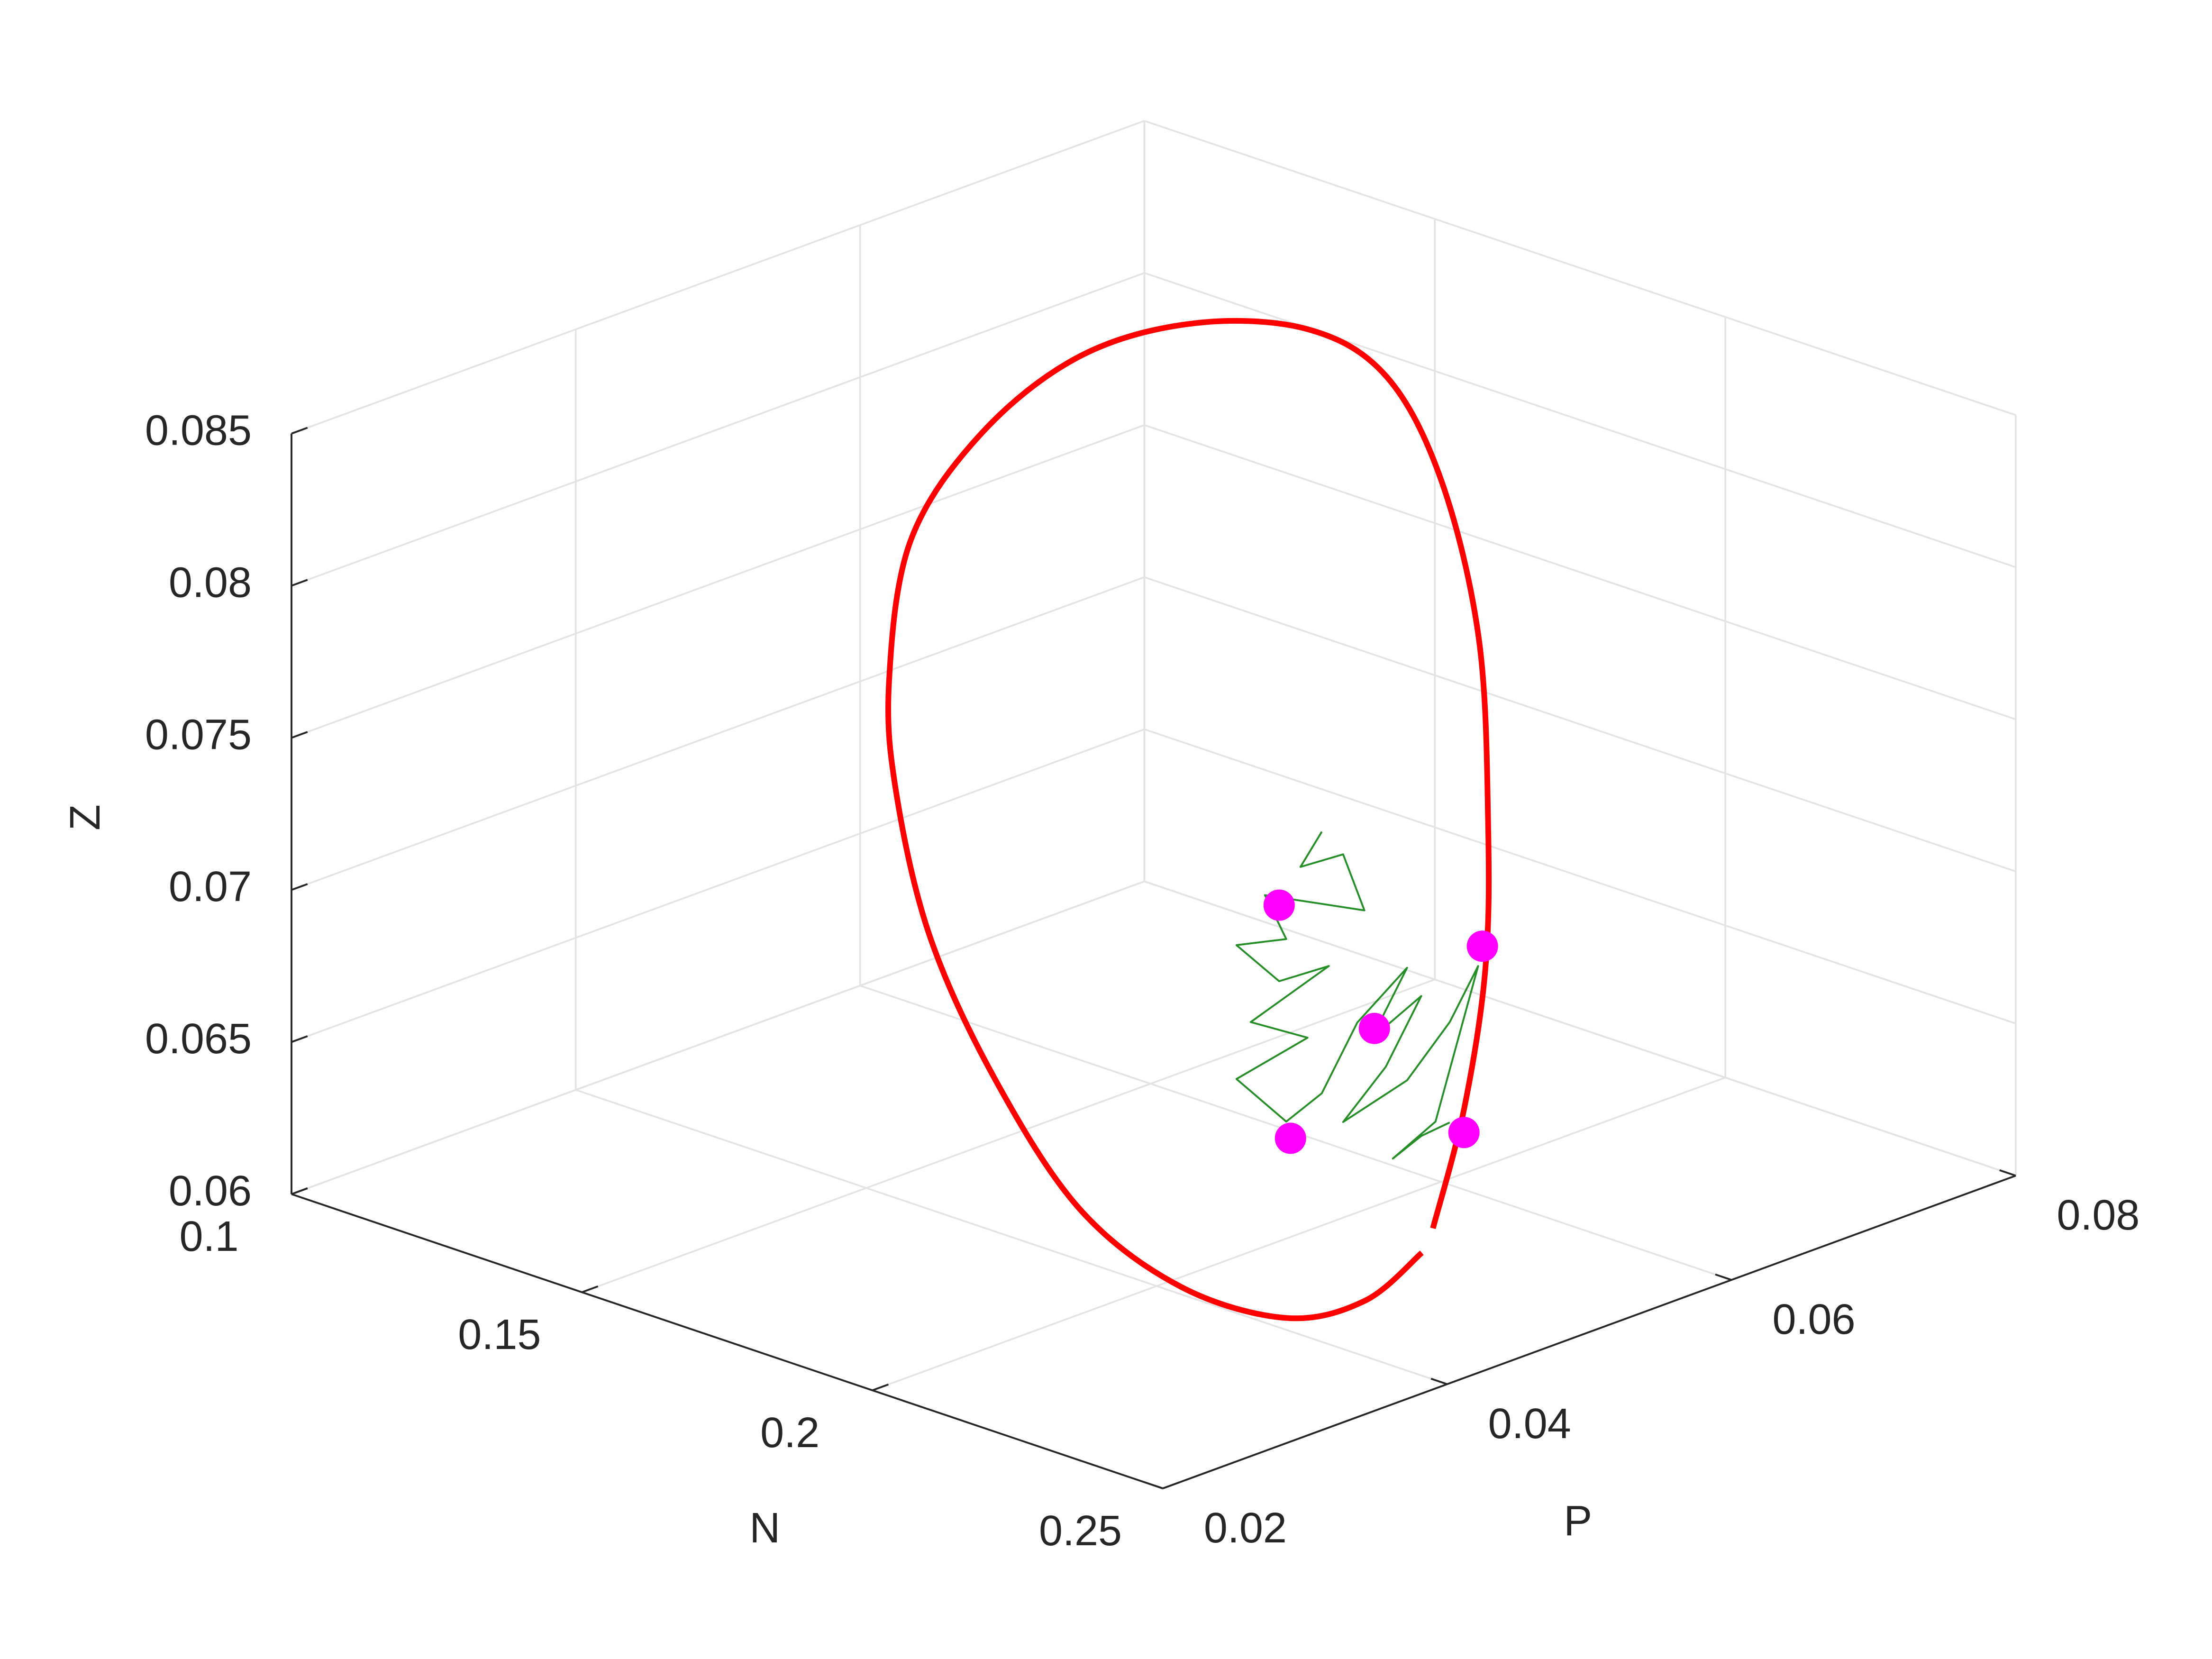 This screenshot has width=2212, height=1659. Describe the element at coordinates (198, 734) in the screenshot. I see `z-tick-label: 0.075` at that location.